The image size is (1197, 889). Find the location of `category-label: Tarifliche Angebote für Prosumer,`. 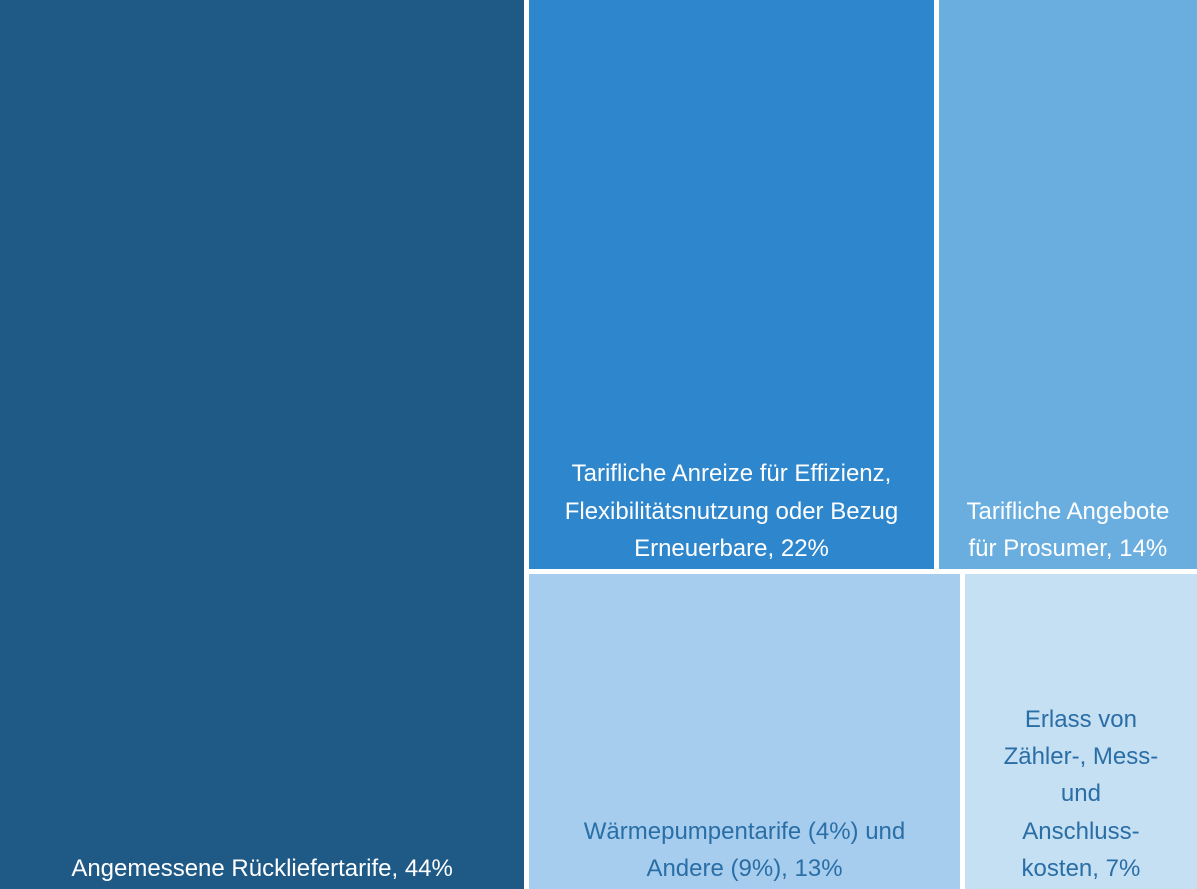

category-label: Tarifliche Angebote für Prosumer, is located at coordinates (1068, 529).